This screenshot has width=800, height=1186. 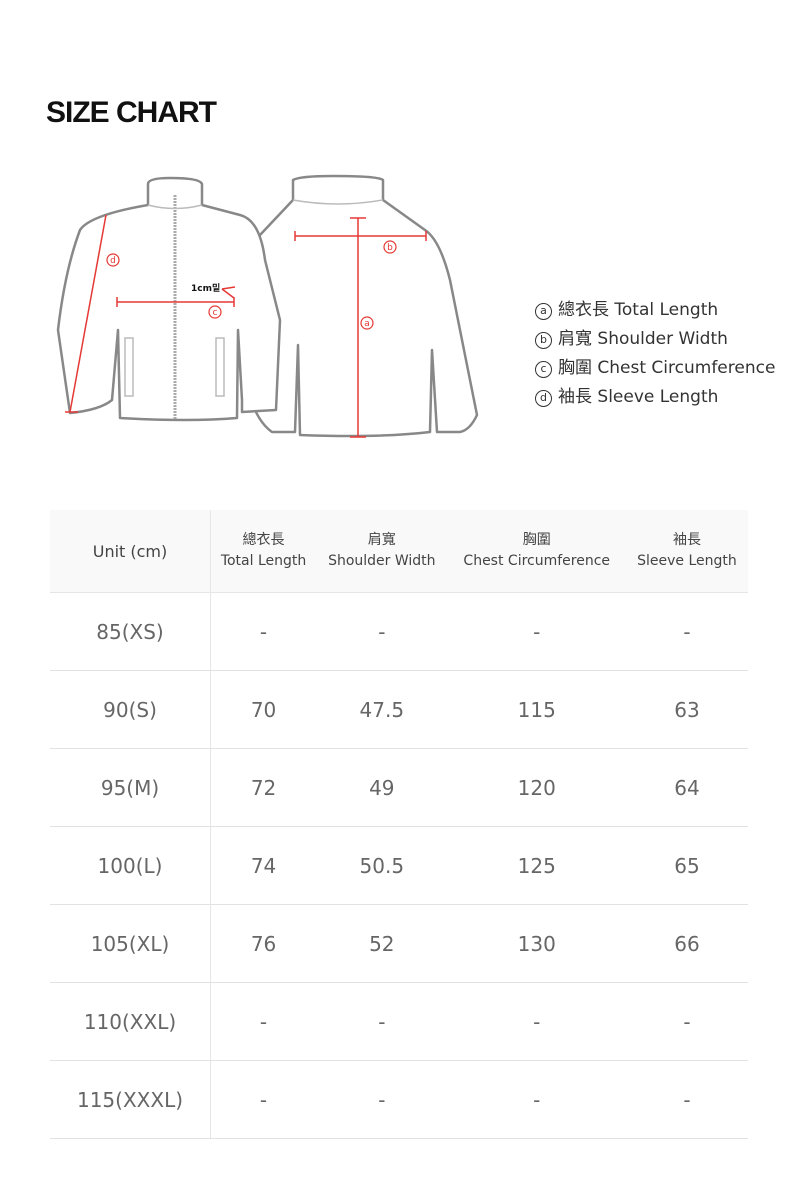 I want to click on value-cell: 70, so click(x=263, y=709).